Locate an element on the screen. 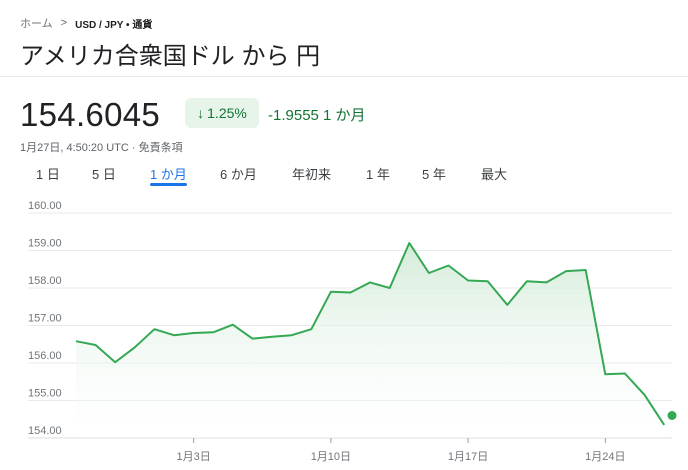 This screenshot has width=688, height=470. breadcrumb-home-link: ホーム is located at coordinates (36, 24).